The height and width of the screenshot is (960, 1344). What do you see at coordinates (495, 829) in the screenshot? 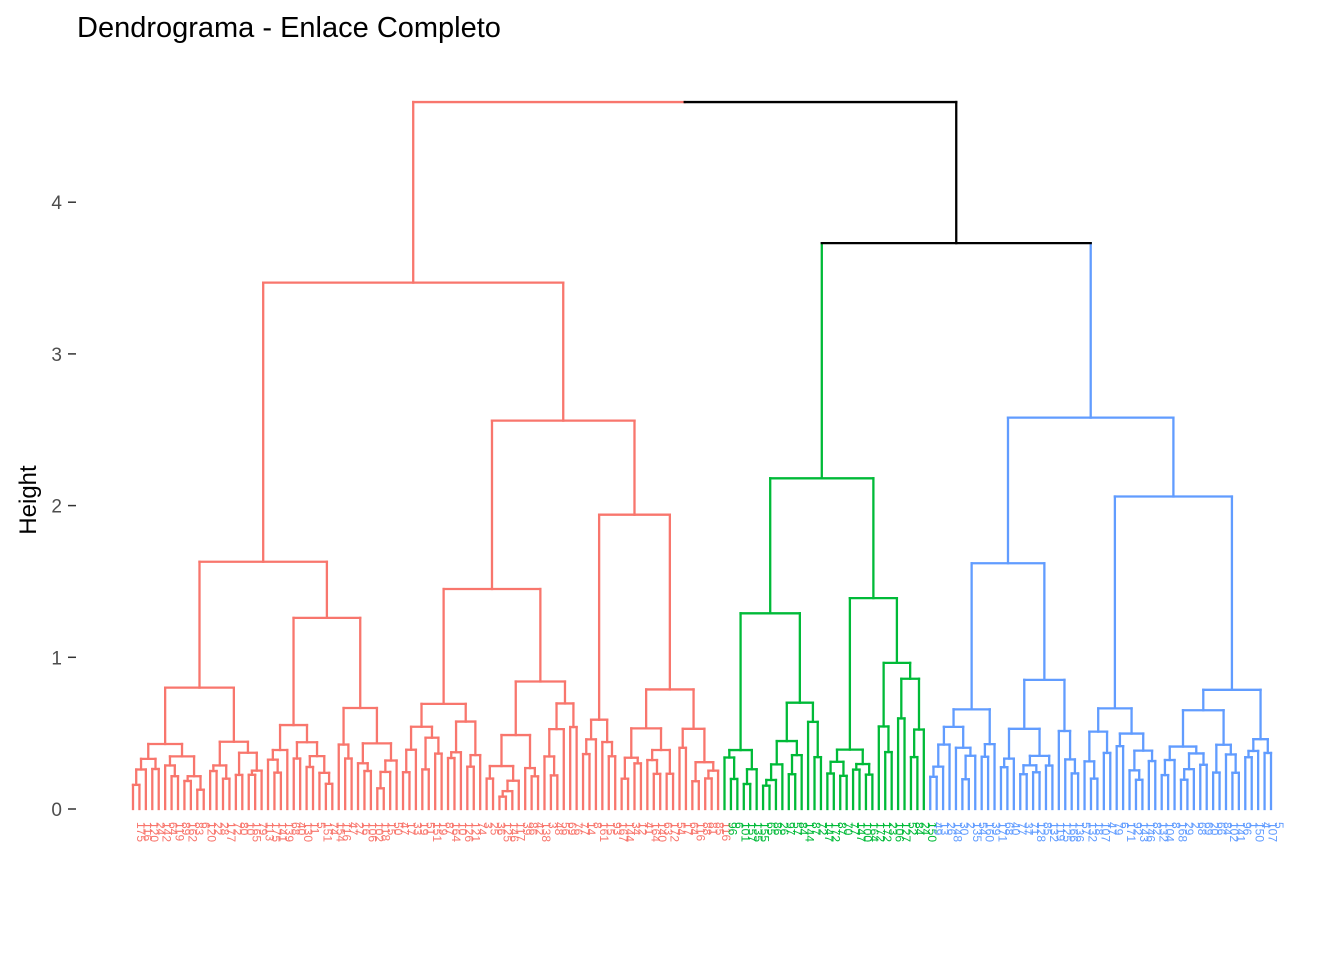
I see `leaf-label: 25` at bounding box center [495, 829].